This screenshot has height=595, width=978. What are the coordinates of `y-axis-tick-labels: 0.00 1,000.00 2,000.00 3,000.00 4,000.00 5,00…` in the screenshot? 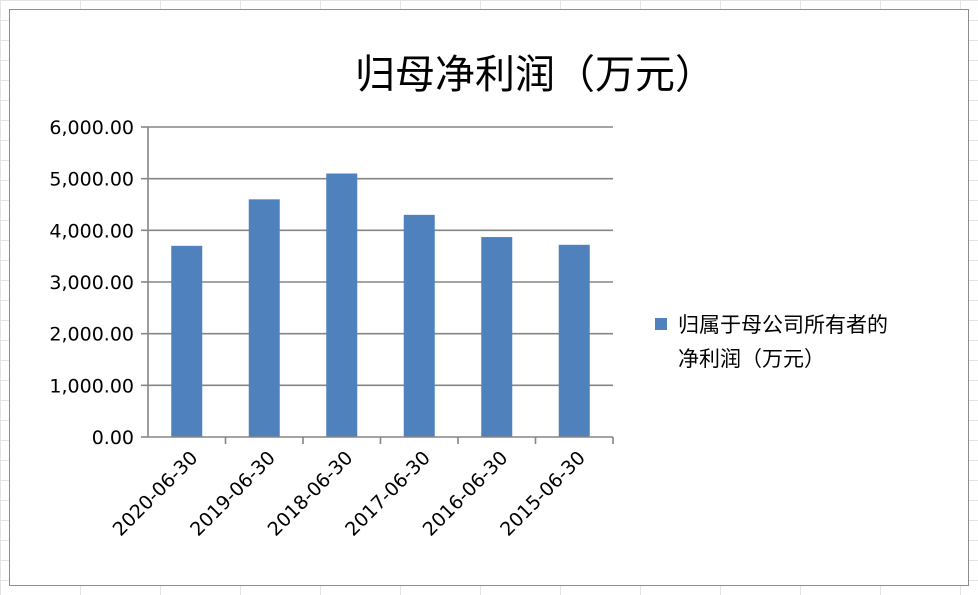 It's located at (91, 283).